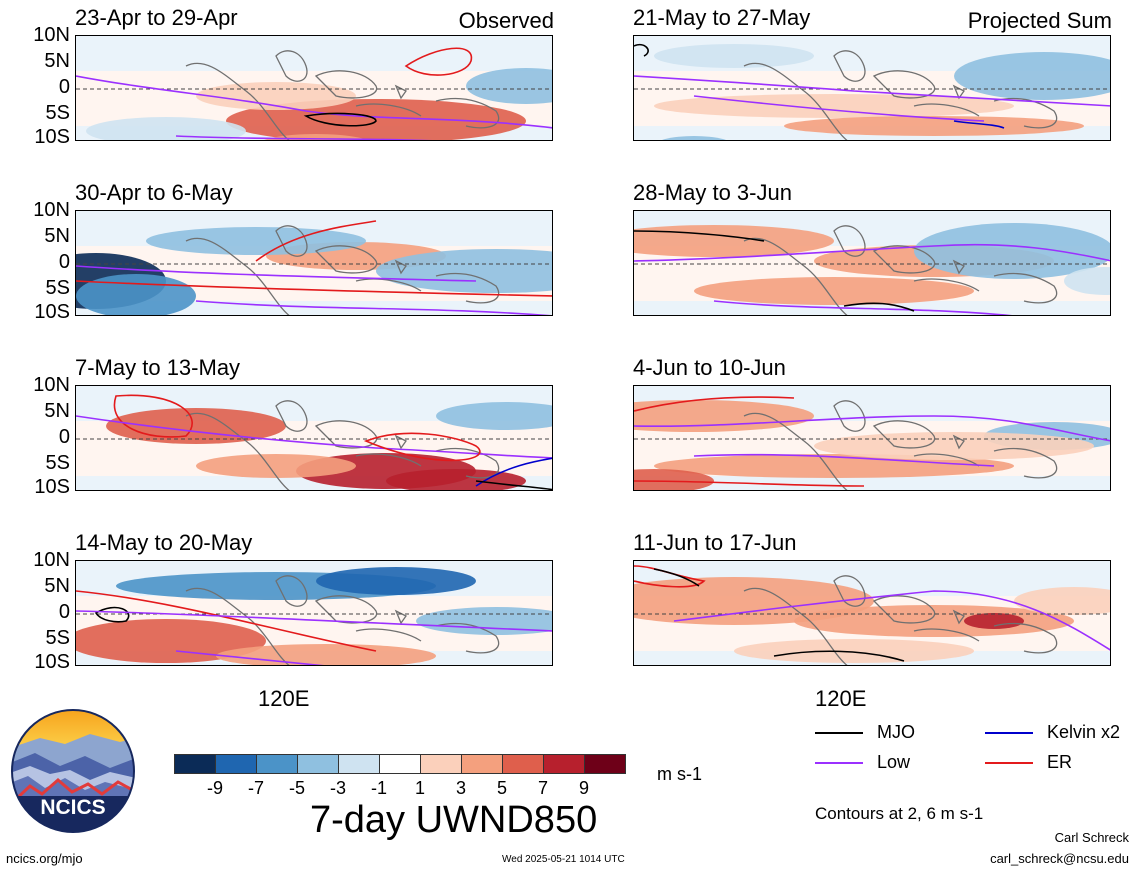  I want to click on legend-low-line, so click(839, 762).